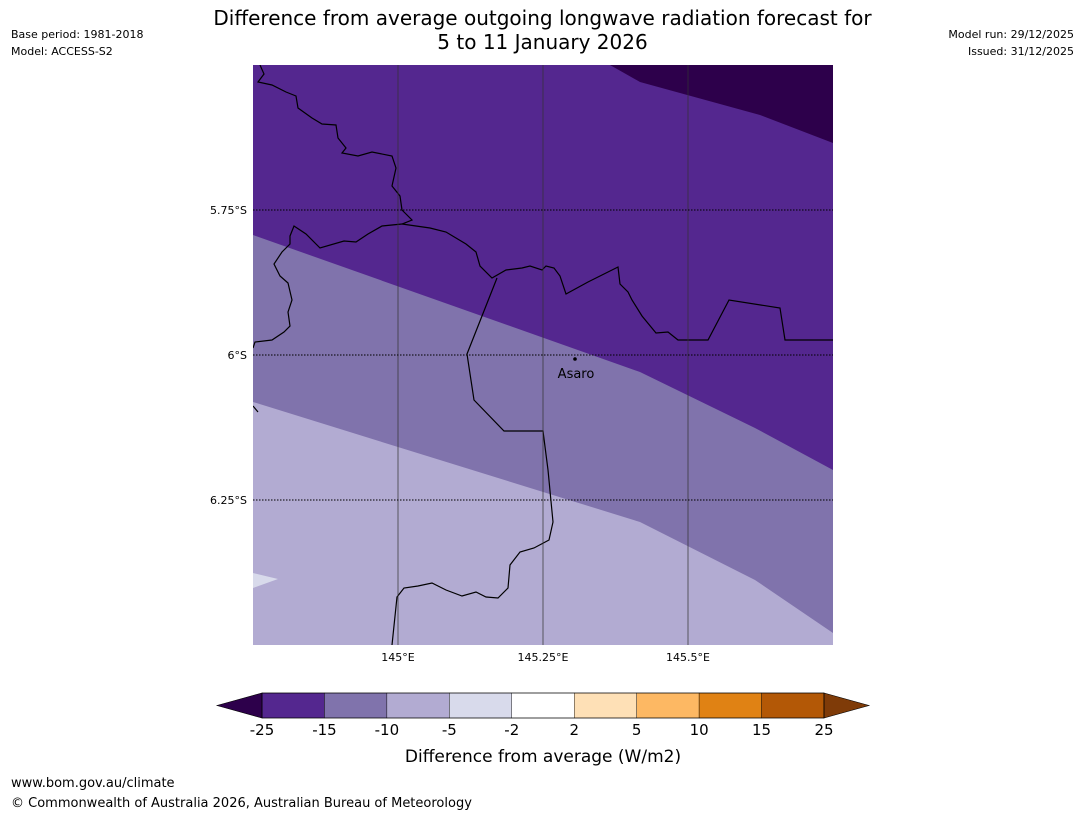 Image resolution: width=1085 pixels, height=816 pixels. What do you see at coordinates (228, 210) in the screenshot?
I see `lat-label-5-75S: 5.75°S` at bounding box center [228, 210].